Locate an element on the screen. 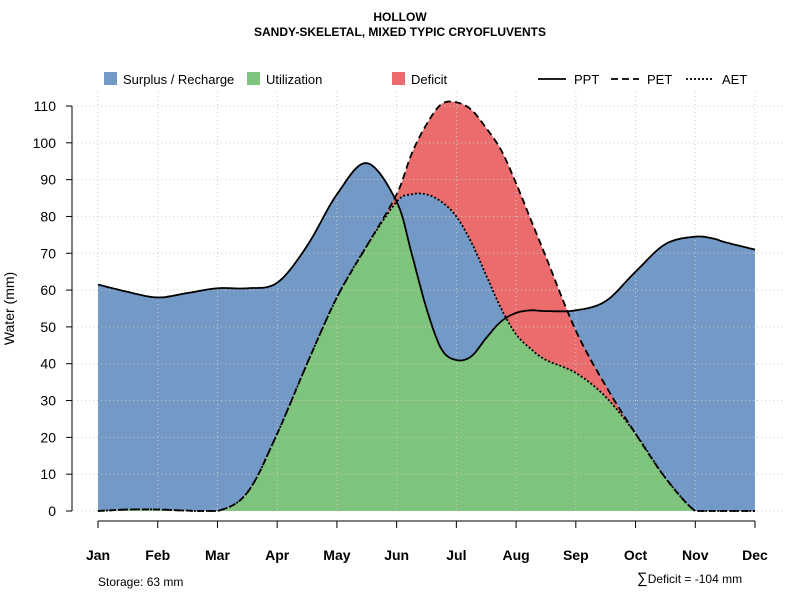  y-tick-label: 20 is located at coordinates (48, 437).